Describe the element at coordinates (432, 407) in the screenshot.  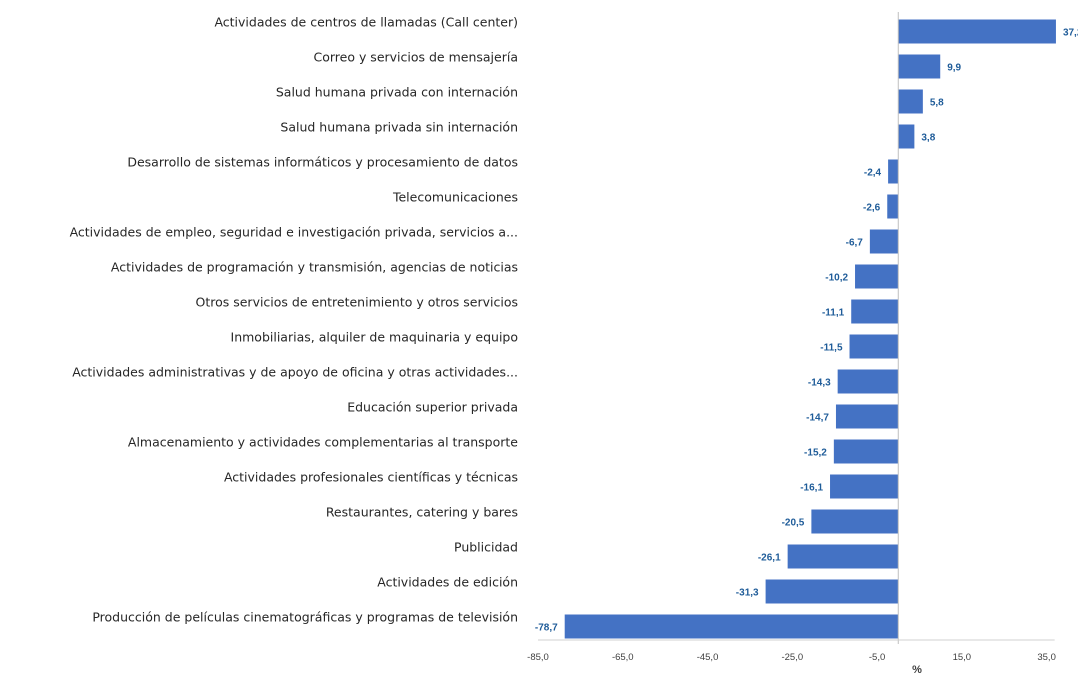
I see `category-label: Educación superior privada` at that location.